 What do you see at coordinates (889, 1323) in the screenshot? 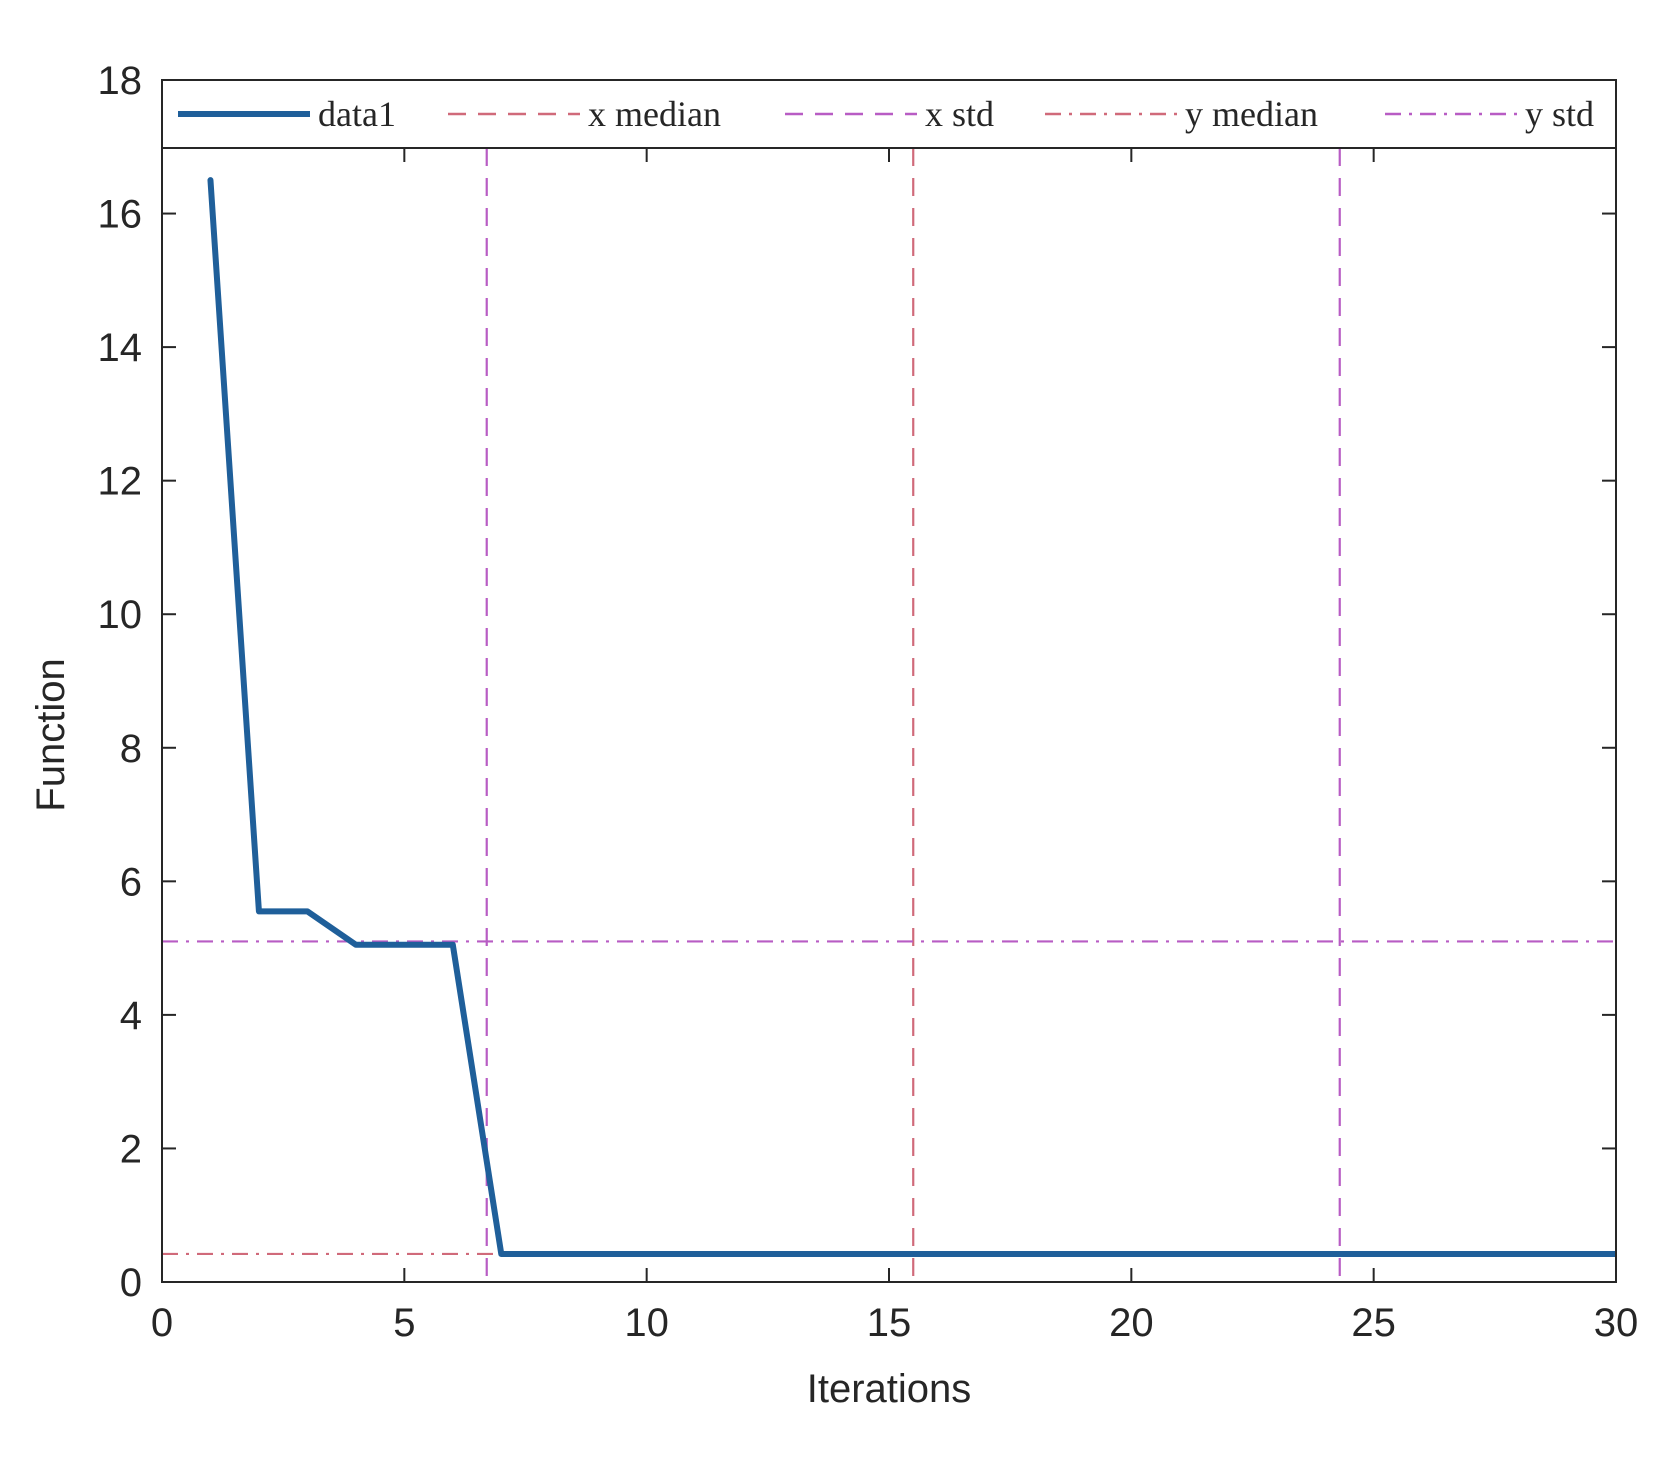
I see `x-tick-label: 15` at bounding box center [889, 1323].